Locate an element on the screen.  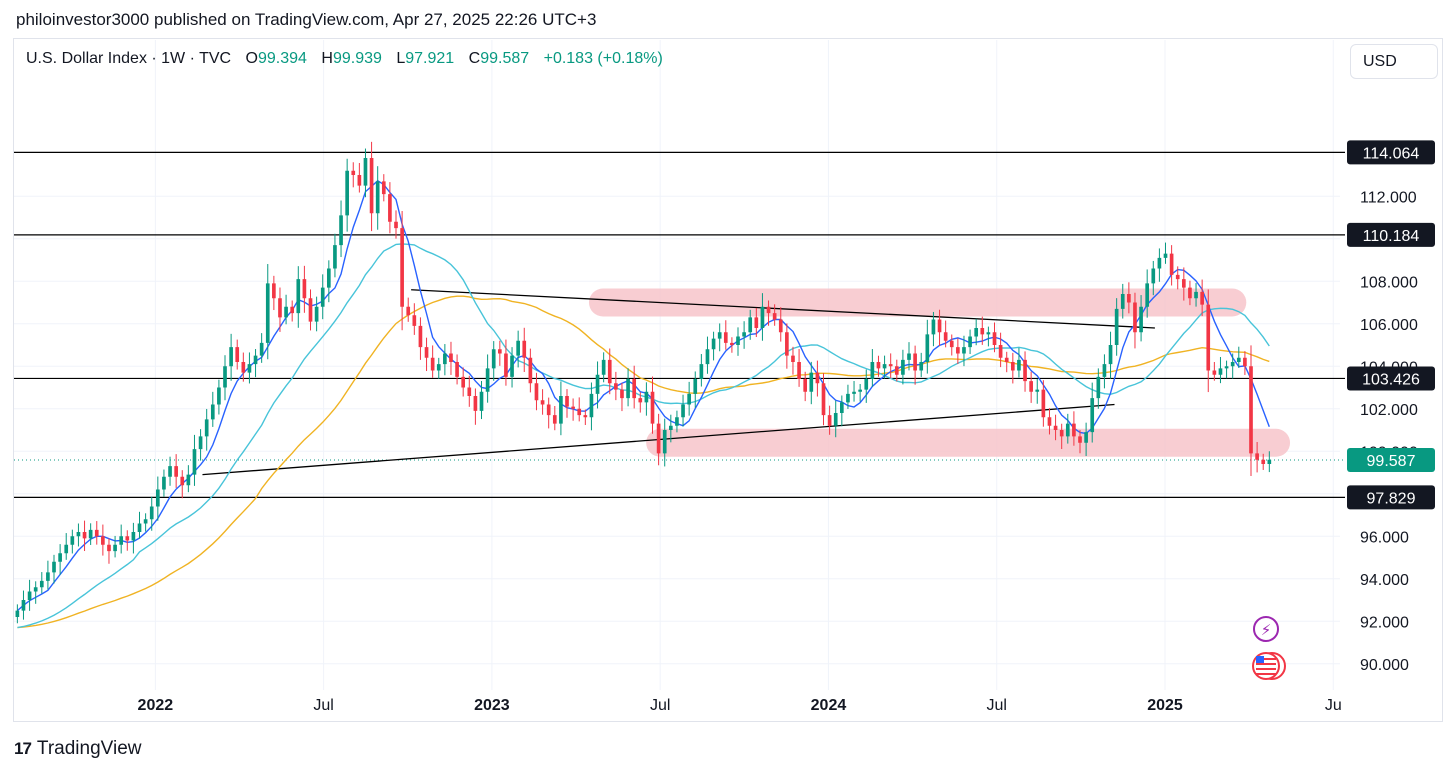
footer: 17 TradingView is located at coordinates (77, 749).